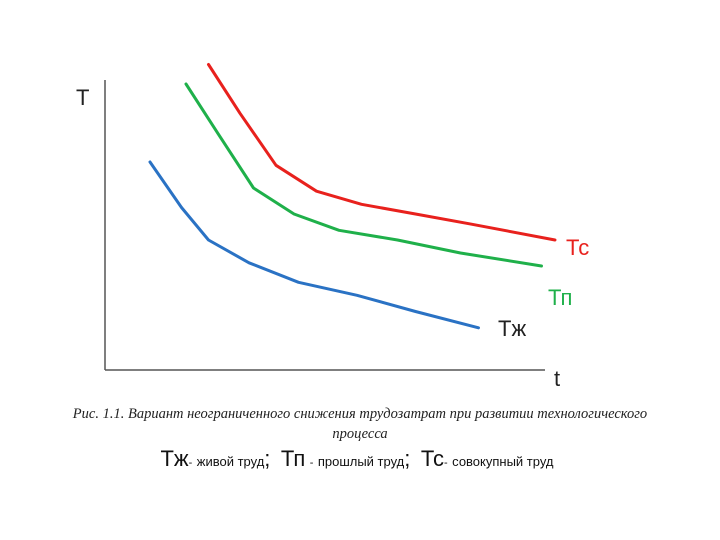 This screenshot has width=720, height=540. I want to click on legend-symbol-tzh: Тж, so click(174, 458).